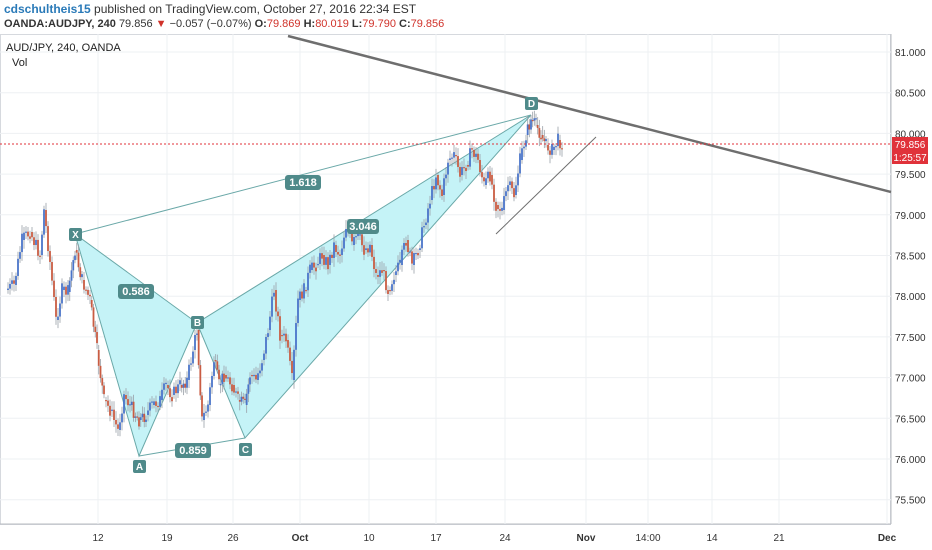 This screenshot has width=932, height=550. Describe the element at coordinates (98, 538) in the screenshot. I see `time-tick-label: 12` at that location.